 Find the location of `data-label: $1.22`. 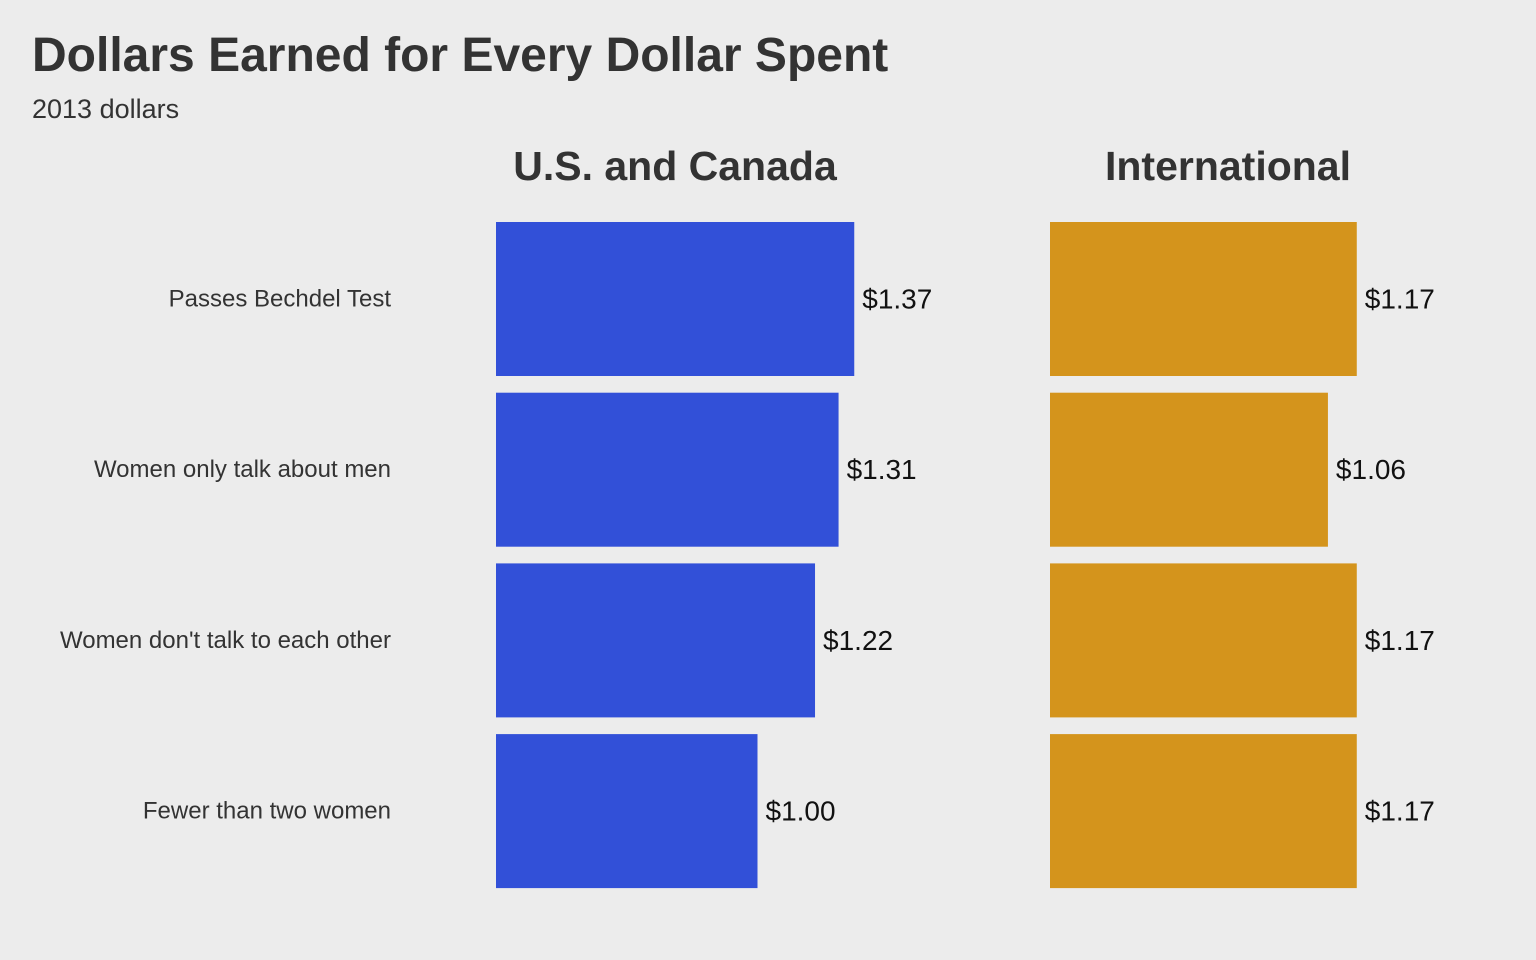

data-label: $1.22 is located at coordinates (858, 640).